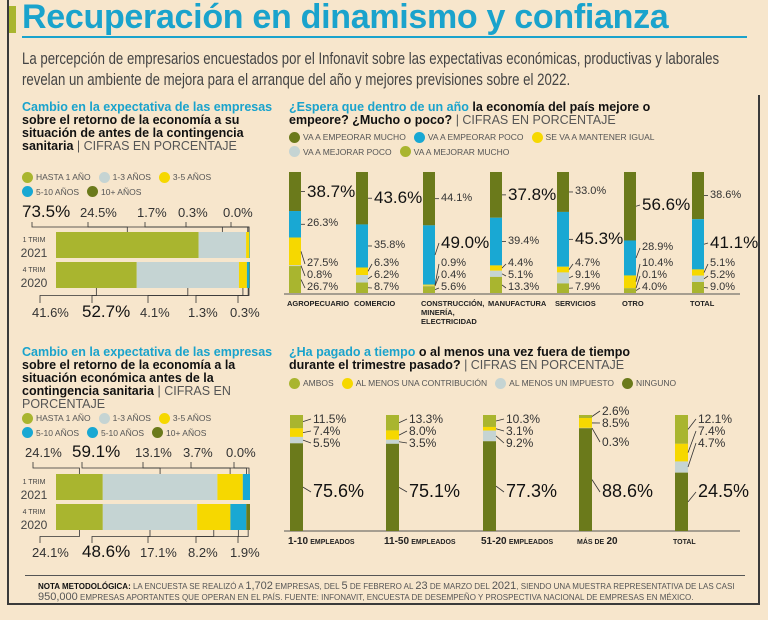 The width and height of the screenshot is (768, 620). Describe the element at coordinates (327, 431) in the screenshot. I see `data-label: 7.4%` at that location.